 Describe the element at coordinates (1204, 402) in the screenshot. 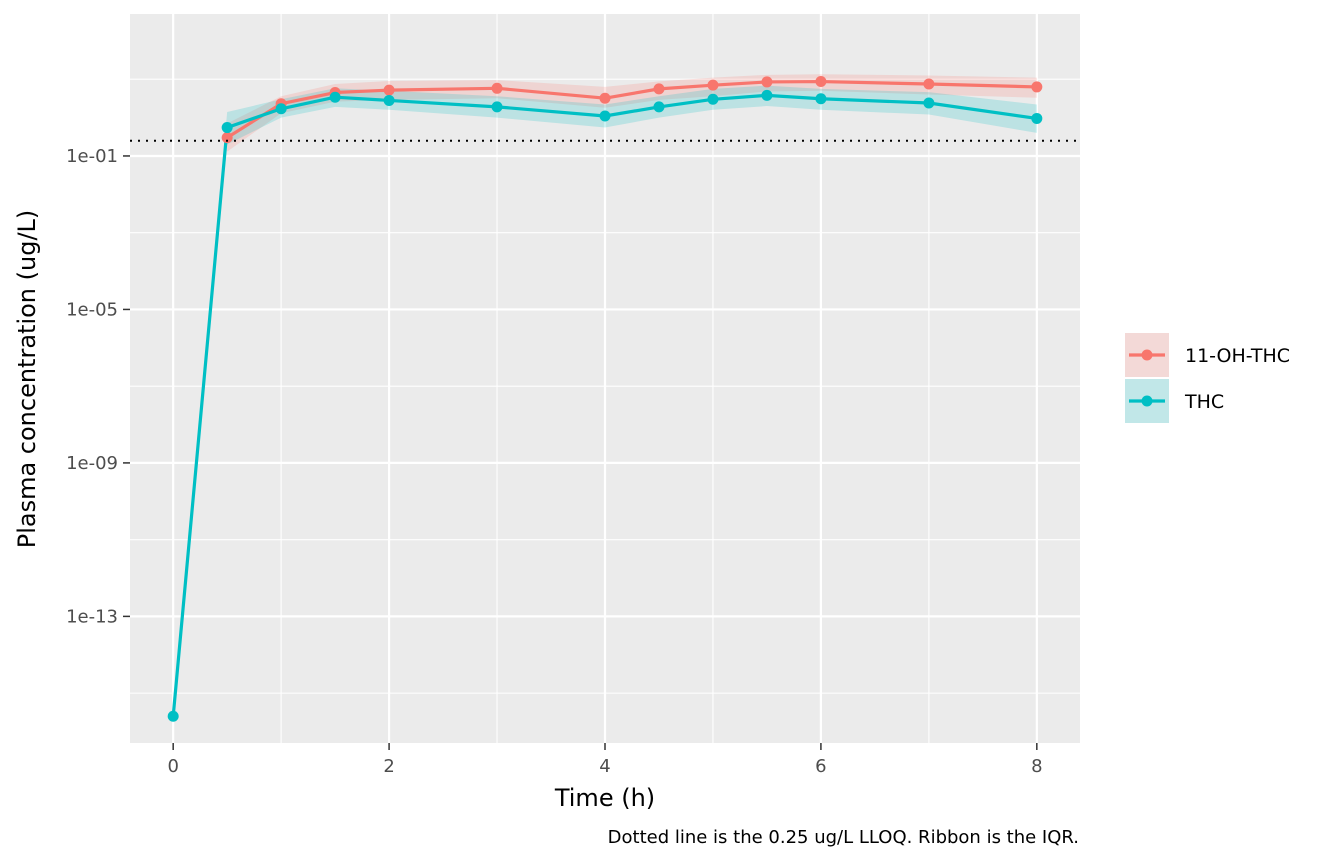

I see `legend-label-thc: THC` at that location.